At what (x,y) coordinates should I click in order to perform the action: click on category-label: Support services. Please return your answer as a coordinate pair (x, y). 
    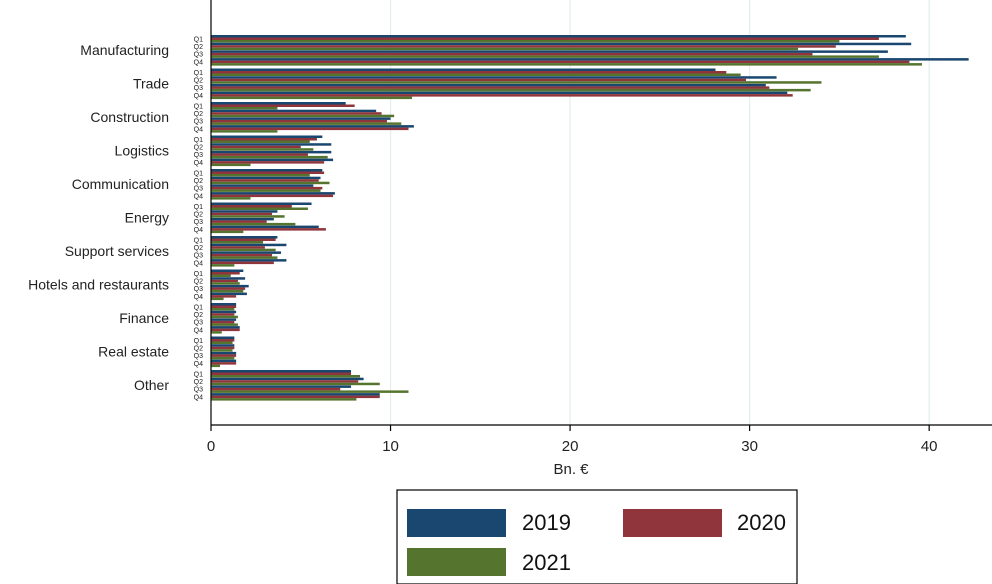
    Looking at the image, I should click on (117, 251).